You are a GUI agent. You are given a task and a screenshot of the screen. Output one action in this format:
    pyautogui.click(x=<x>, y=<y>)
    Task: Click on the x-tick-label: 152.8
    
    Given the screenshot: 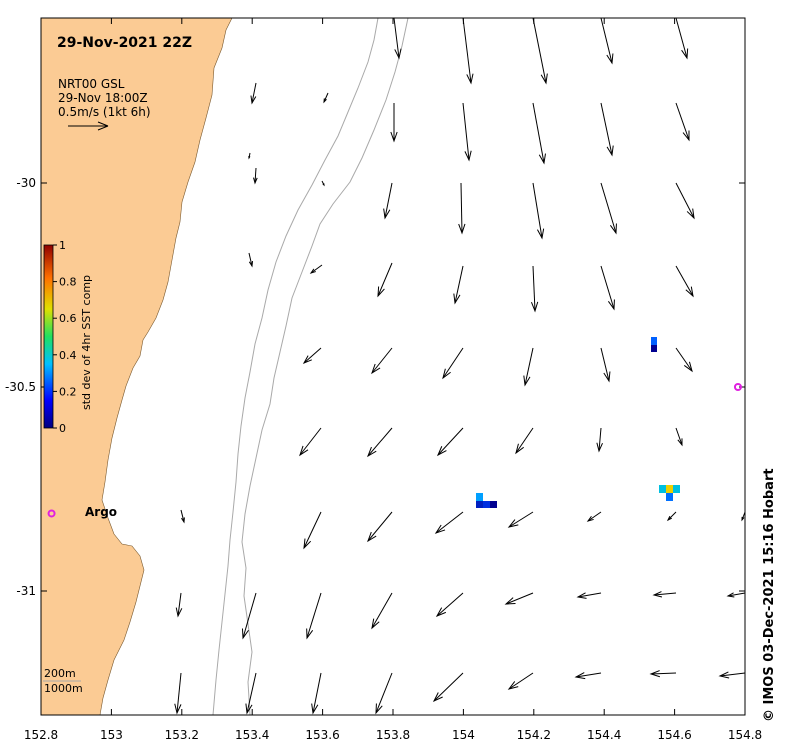 What is the action you would take?
    pyautogui.click(x=41, y=735)
    